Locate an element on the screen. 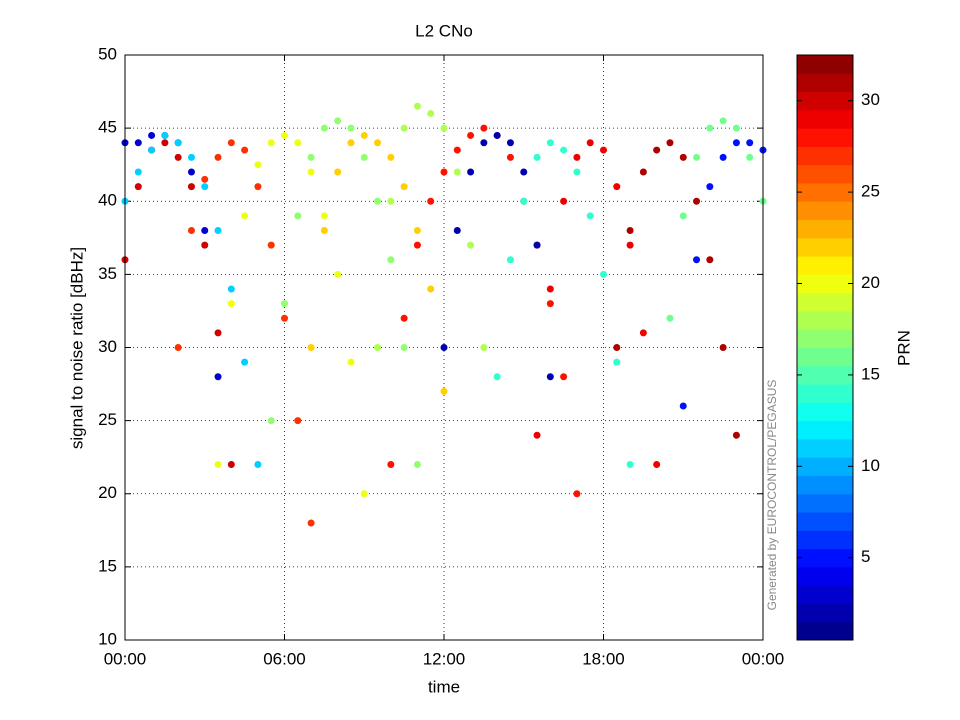  y-tick-label: 20 is located at coordinates (107, 492).